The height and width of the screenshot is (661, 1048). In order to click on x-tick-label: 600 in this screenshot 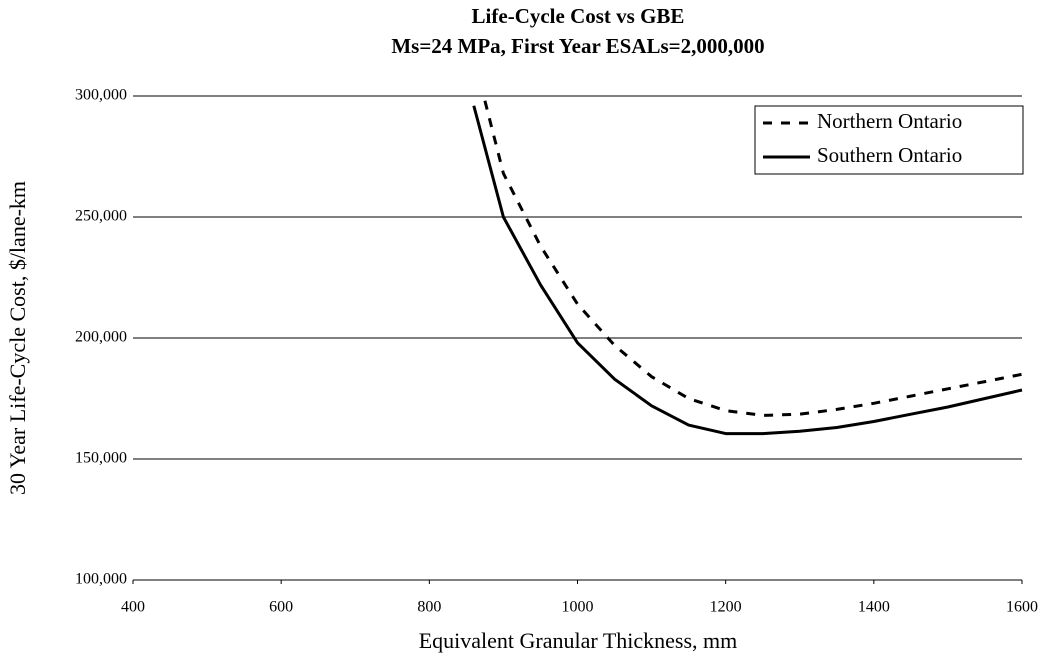, I will do `click(281, 607)`.